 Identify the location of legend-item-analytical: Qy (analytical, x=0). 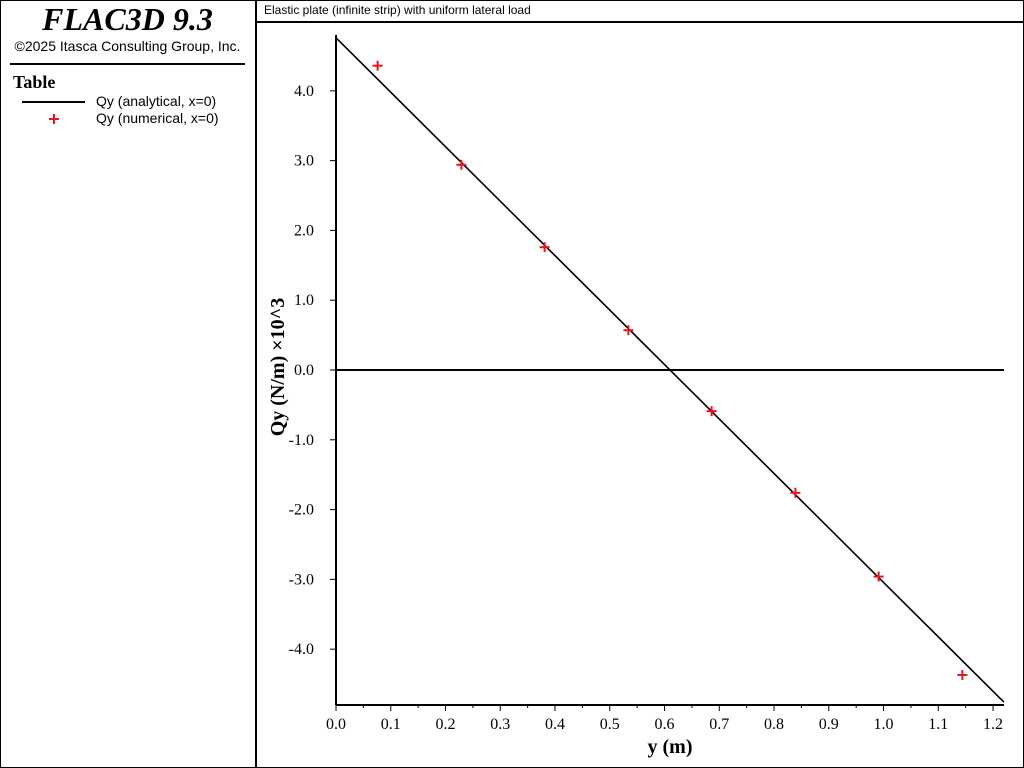
(127, 101).